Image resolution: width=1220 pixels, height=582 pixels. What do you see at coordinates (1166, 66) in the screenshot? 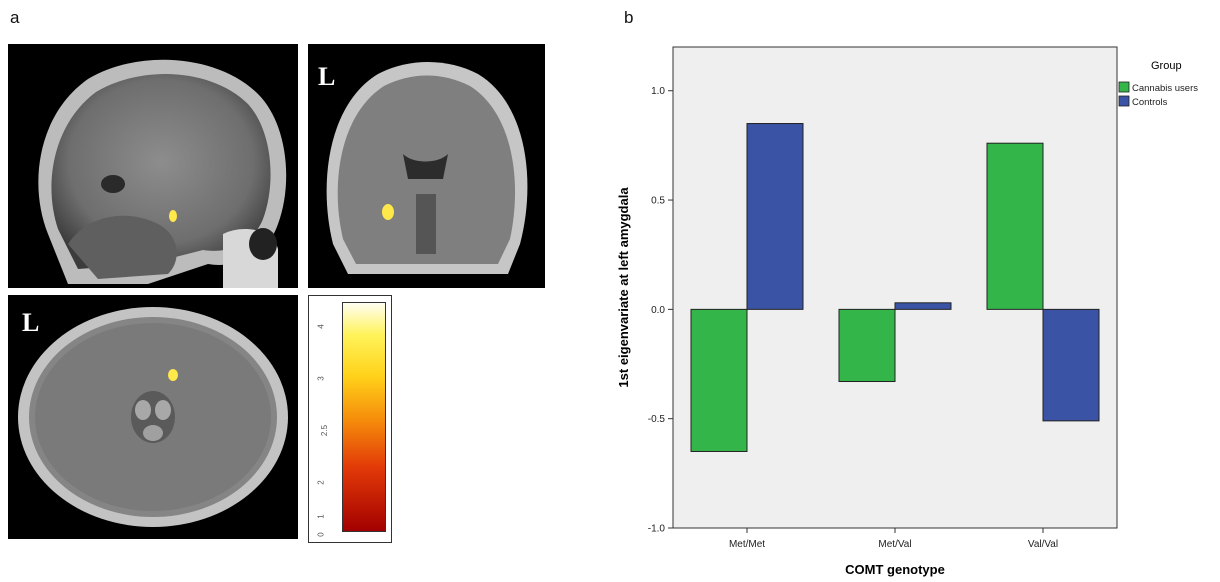
I see `legend-title: Group` at bounding box center [1166, 66].